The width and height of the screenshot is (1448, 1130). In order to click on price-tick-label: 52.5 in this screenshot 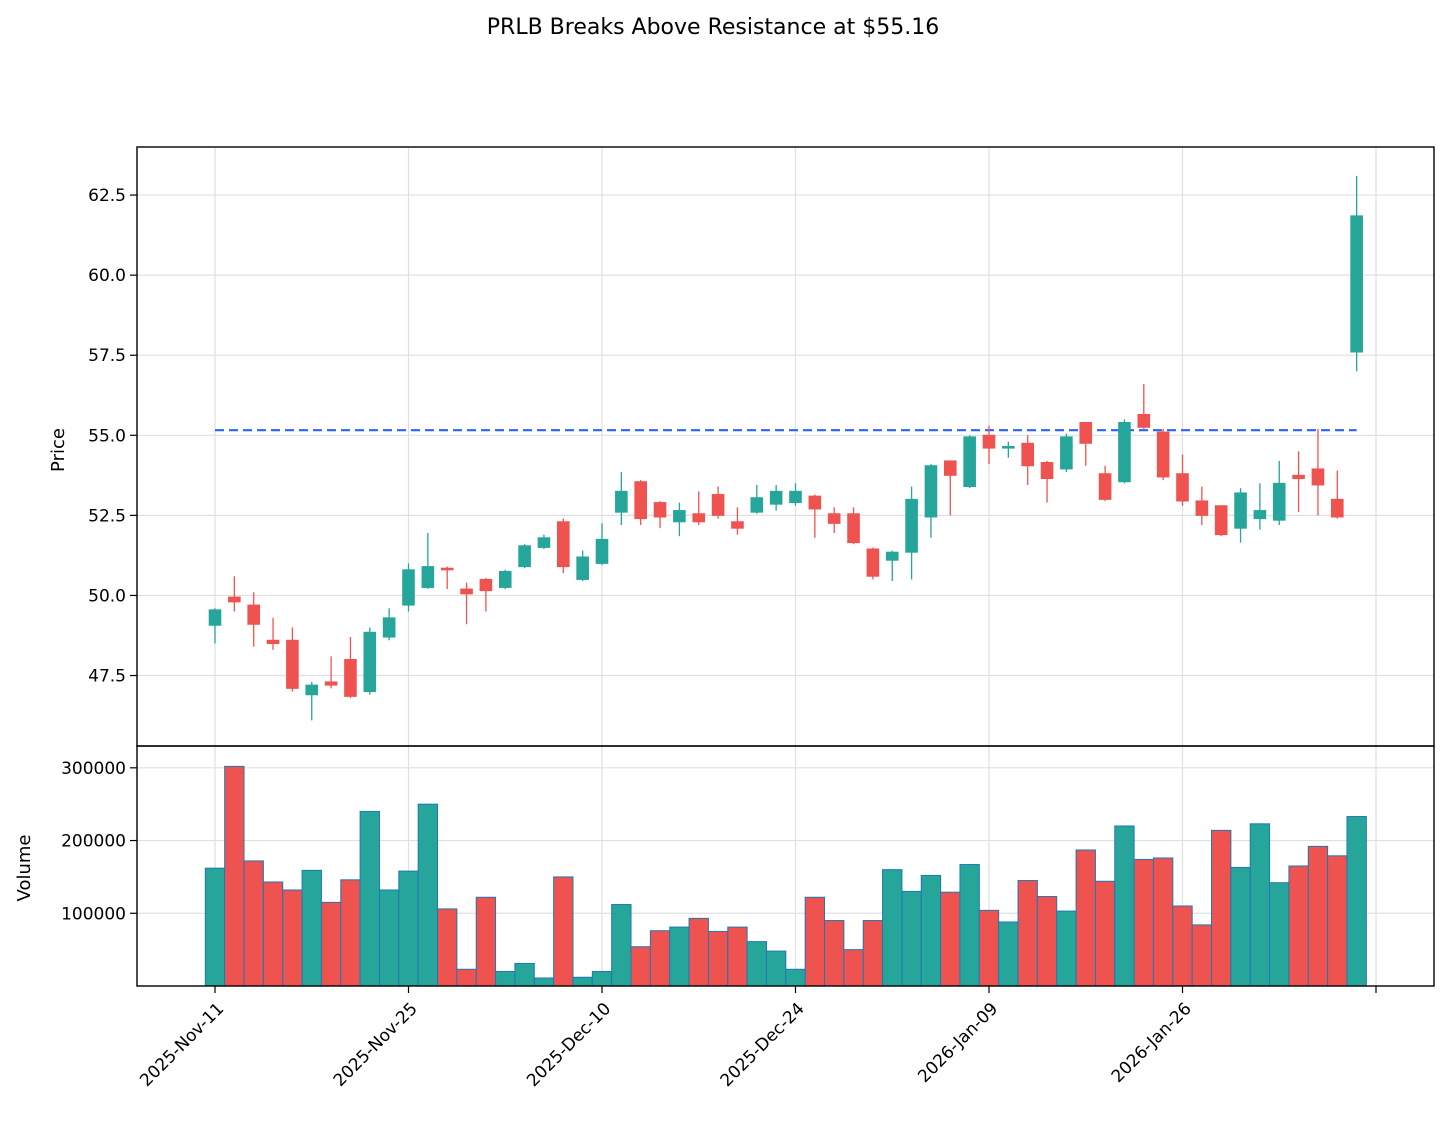, I will do `click(107, 516)`.